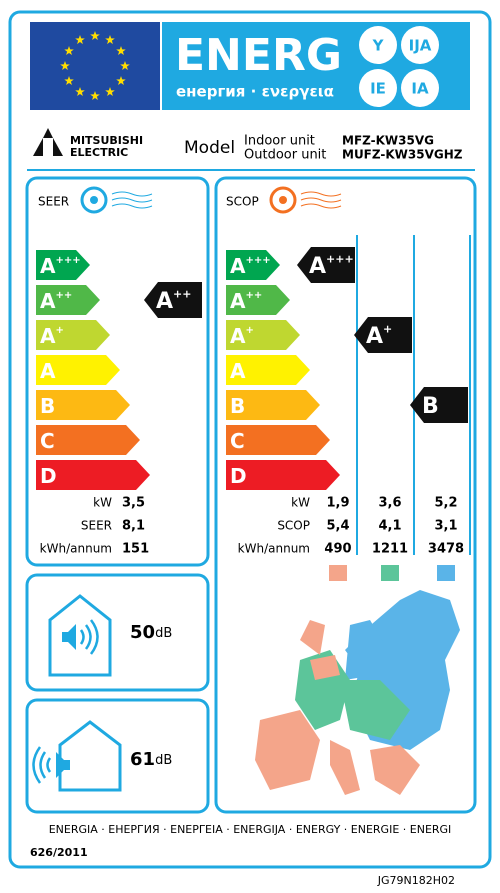  What do you see at coordinates (76, 549) in the screenshot?
I see `seer-row-label: kWh/annum` at bounding box center [76, 549].